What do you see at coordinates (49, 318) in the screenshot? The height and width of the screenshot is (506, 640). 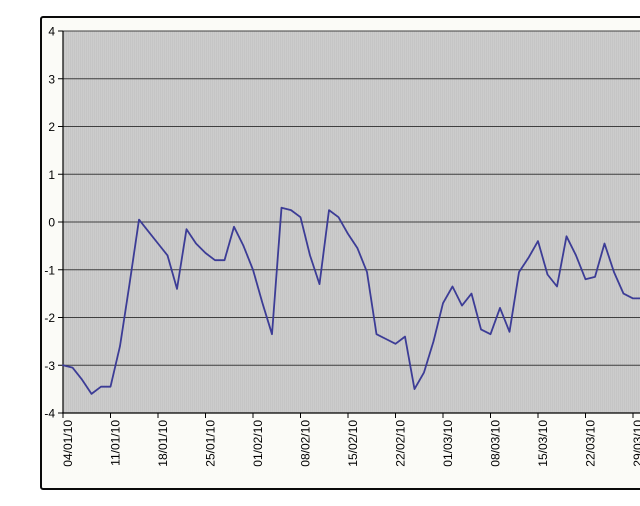 I see `y-axis-label: -2` at bounding box center [49, 318].